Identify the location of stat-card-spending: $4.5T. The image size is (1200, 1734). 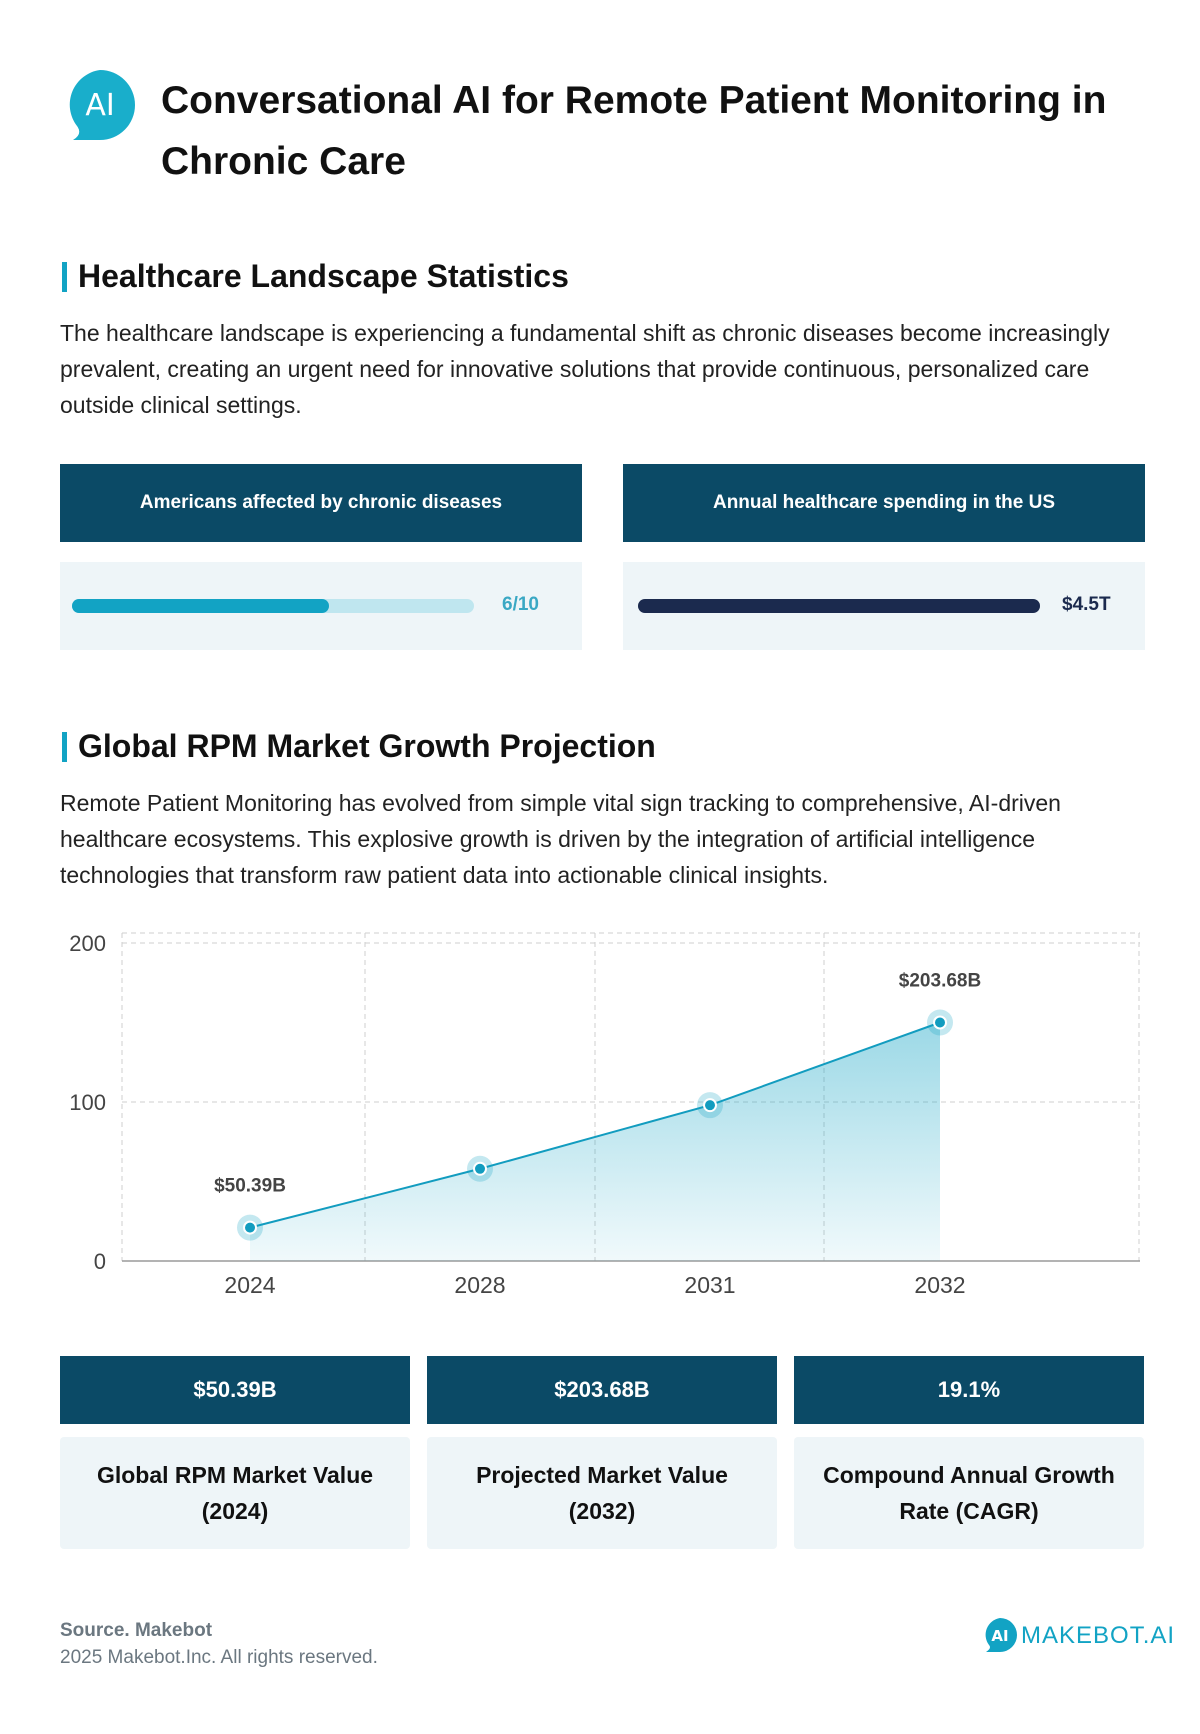
(884, 606).